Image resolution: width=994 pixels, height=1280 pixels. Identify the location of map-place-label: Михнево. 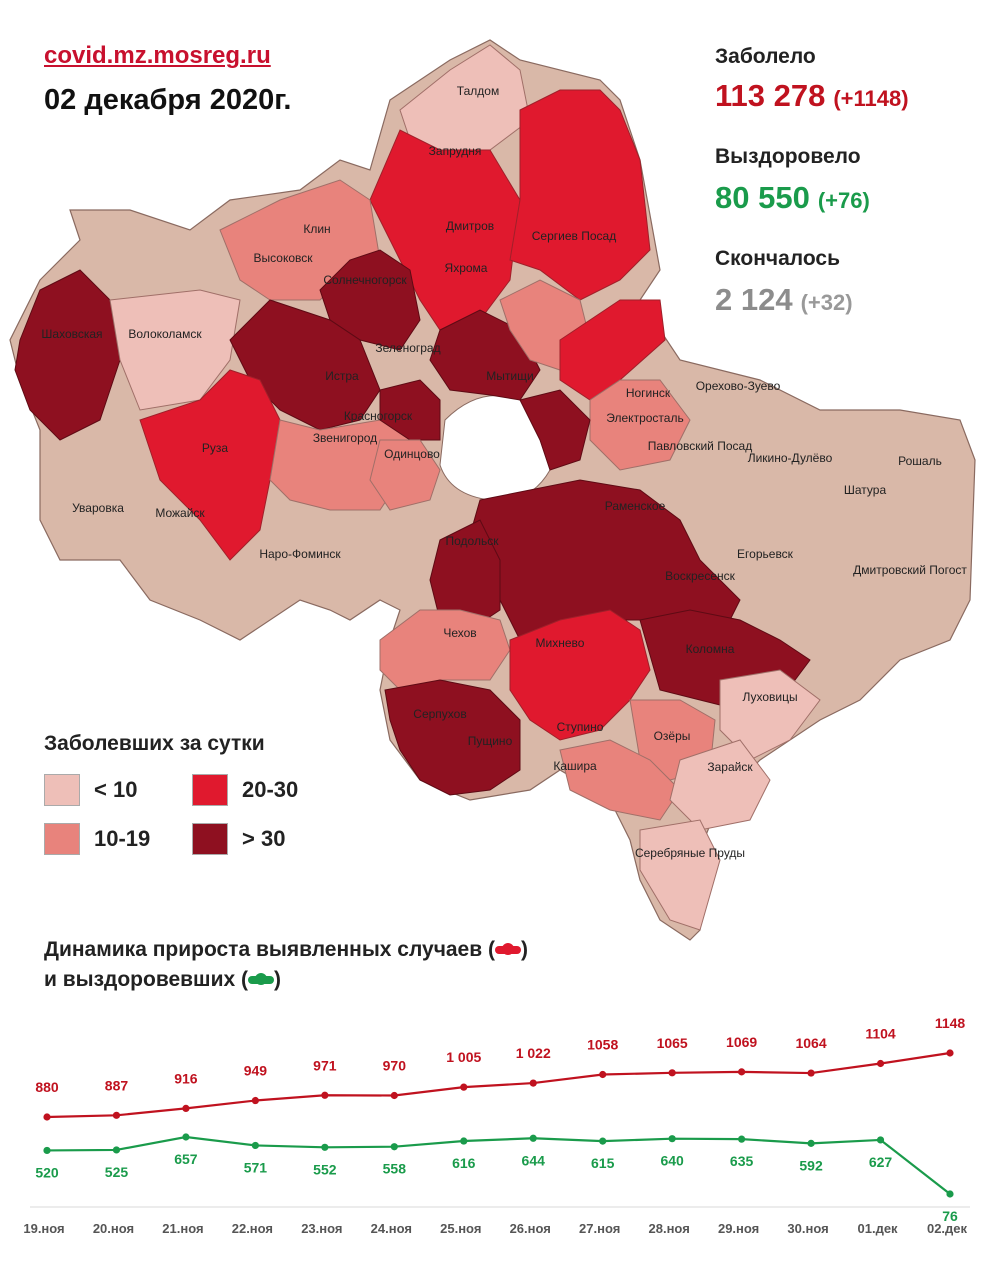
(560, 643).